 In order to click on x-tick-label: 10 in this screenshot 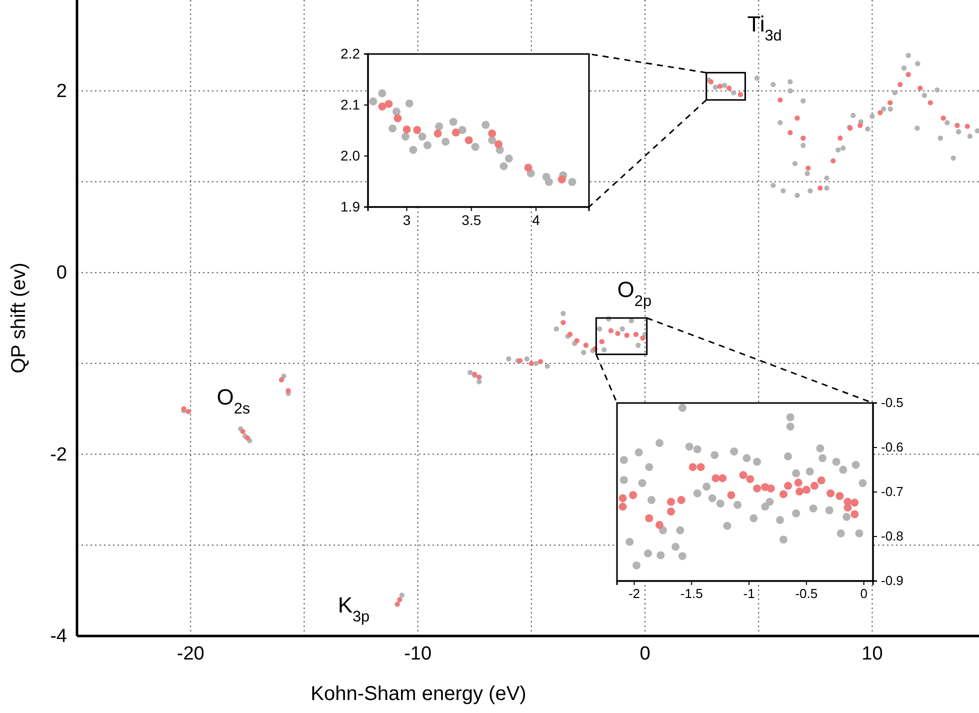, I will do `click(872, 653)`.